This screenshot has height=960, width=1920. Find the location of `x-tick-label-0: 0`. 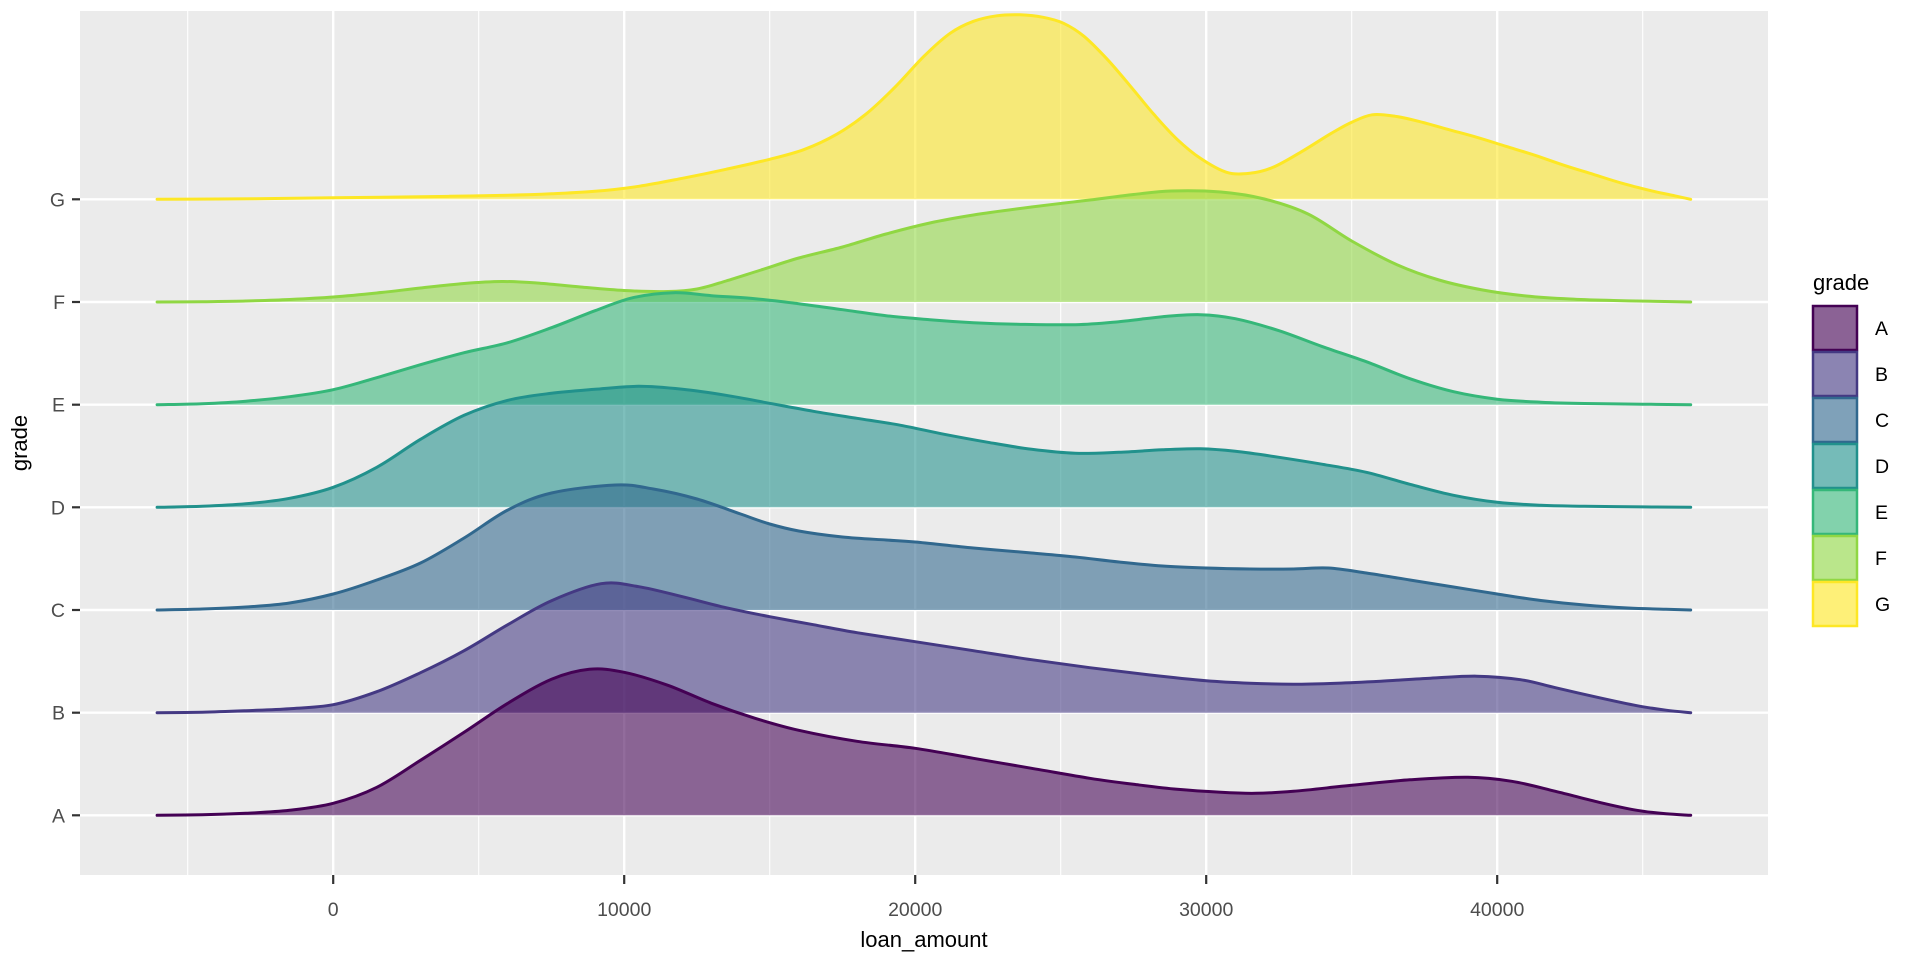

x-tick-label-0: 0 is located at coordinates (333, 910).